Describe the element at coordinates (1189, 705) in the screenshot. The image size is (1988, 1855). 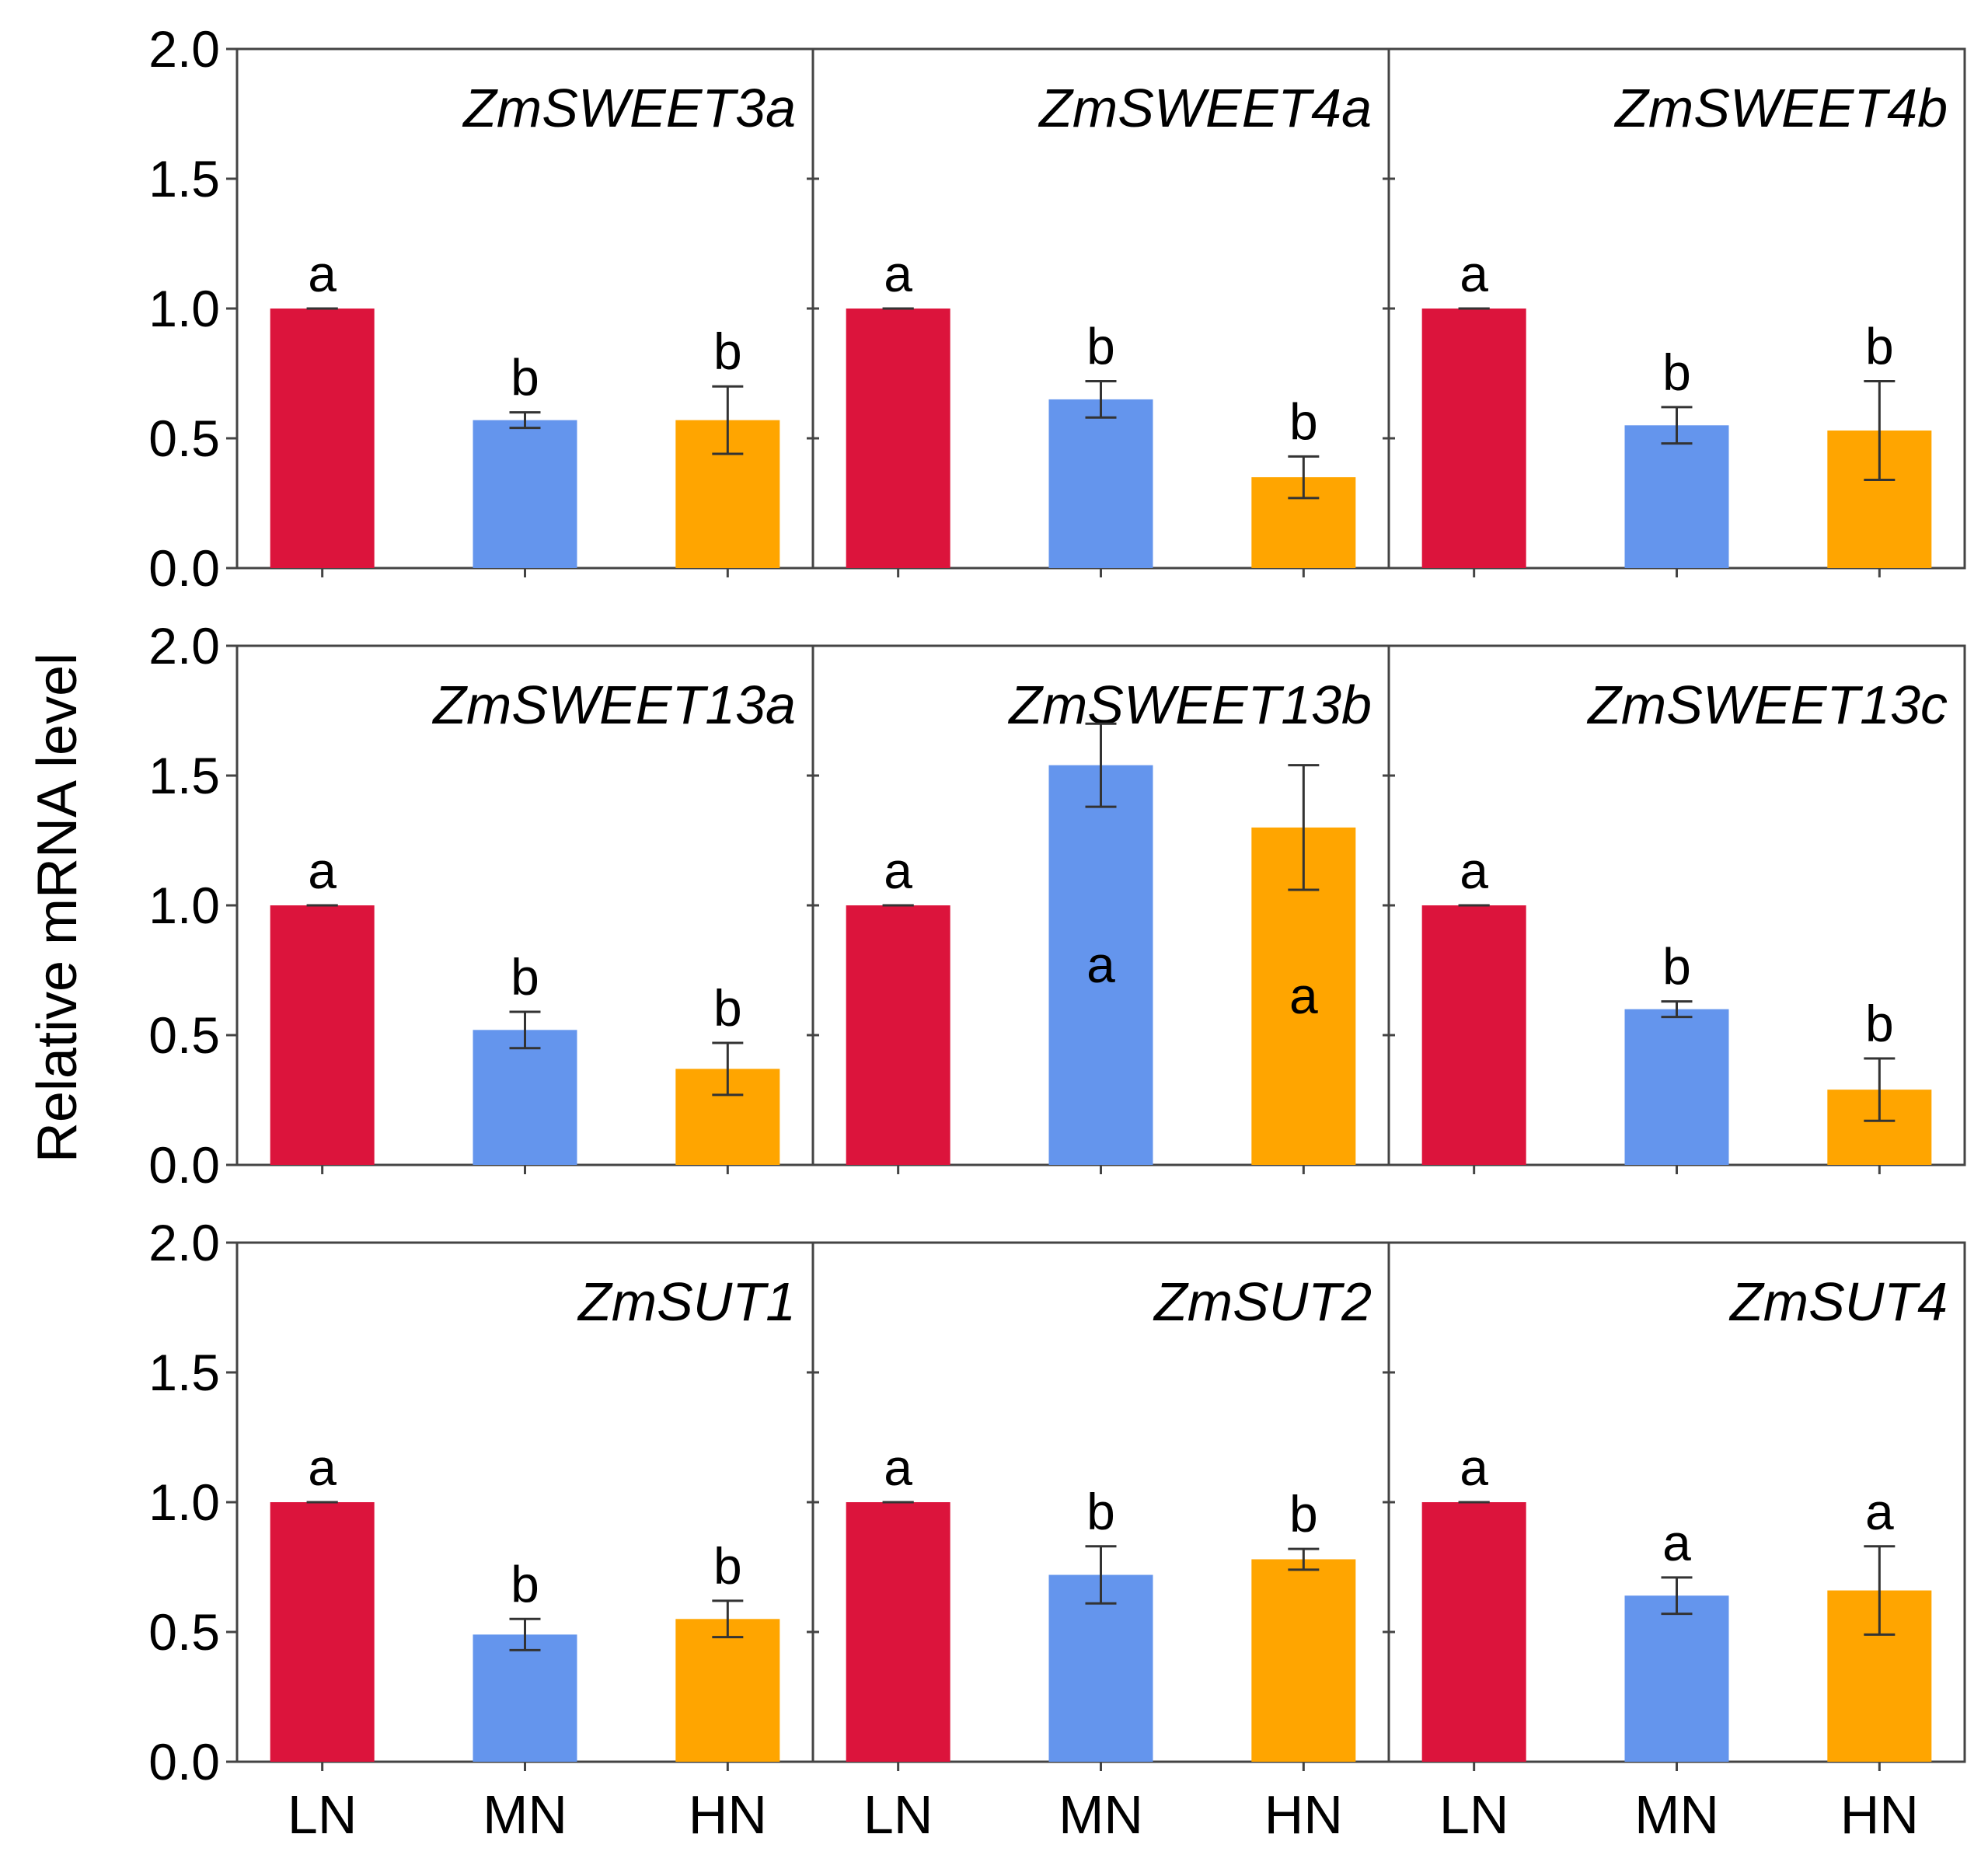
I see `gene-label: ZmSWEET13b` at that location.